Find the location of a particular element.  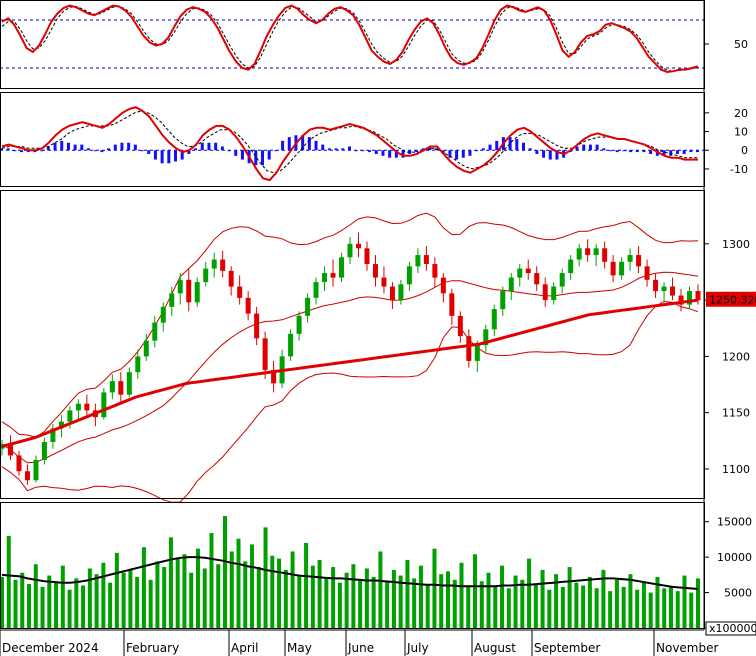

volume-tick-label-1: 10000 is located at coordinates (734, 557).